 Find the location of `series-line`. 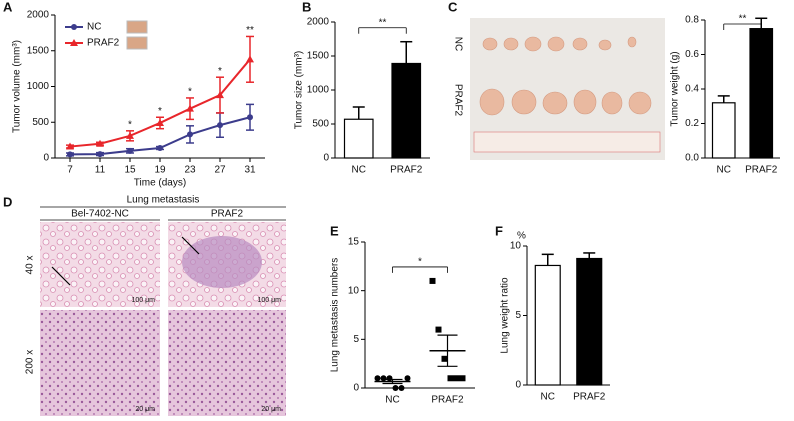

series-line is located at coordinates (160, 103).